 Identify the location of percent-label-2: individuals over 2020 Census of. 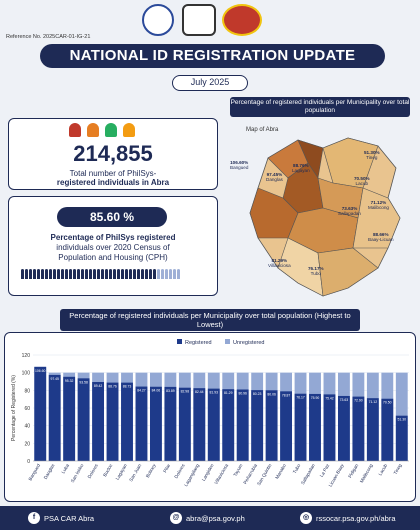
(113, 247).